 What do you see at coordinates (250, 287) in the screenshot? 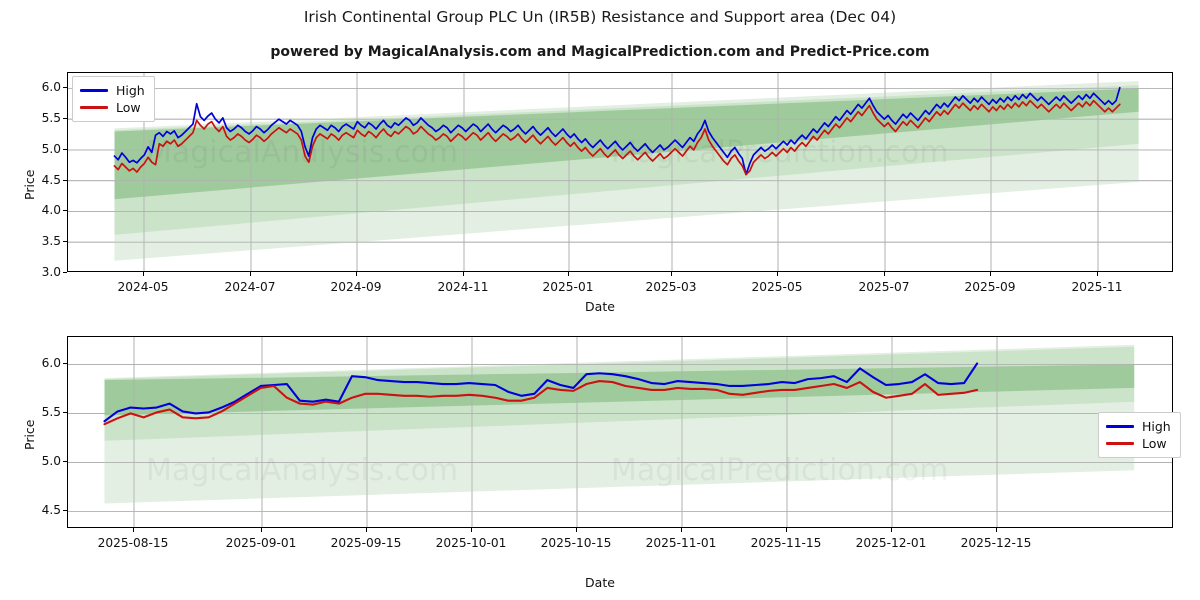
I see `x-tick-label: 2024-07` at bounding box center [250, 287].